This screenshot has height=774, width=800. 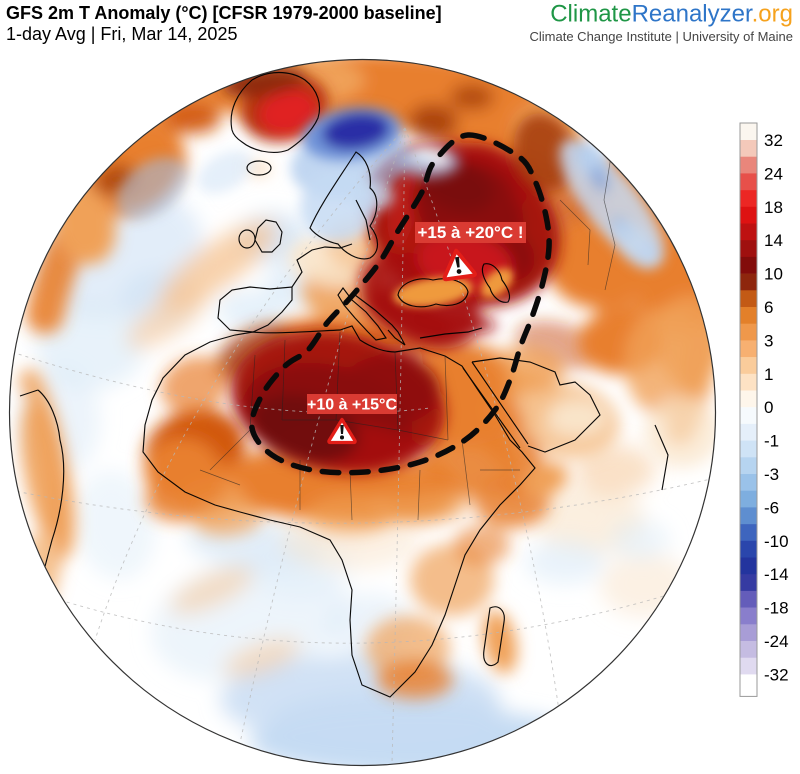 What do you see at coordinates (771, 441) in the screenshot?
I see `svg-text: -1` at bounding box center [771, 441].